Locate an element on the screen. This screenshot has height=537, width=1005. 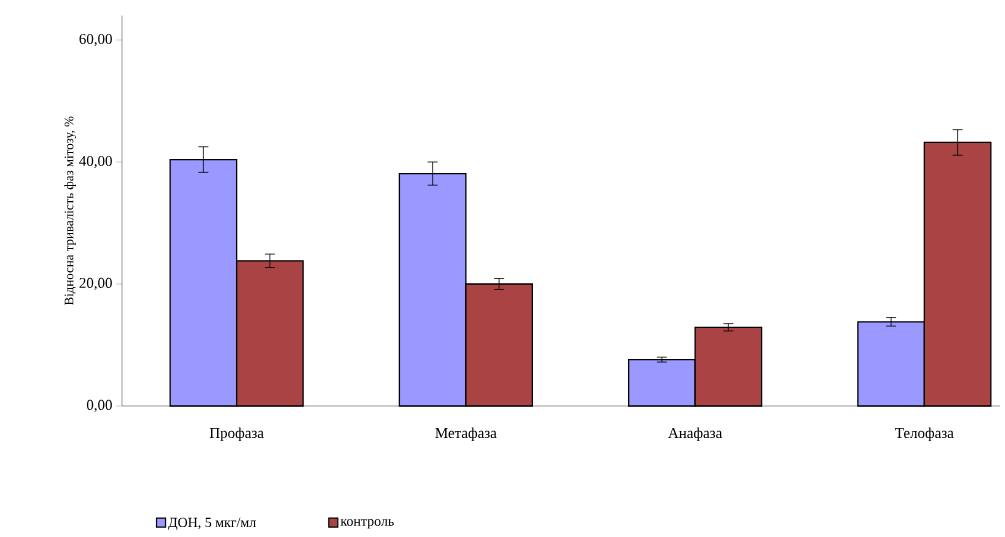
y-tick-label: 60,00 is located at coordinates (95, 40).